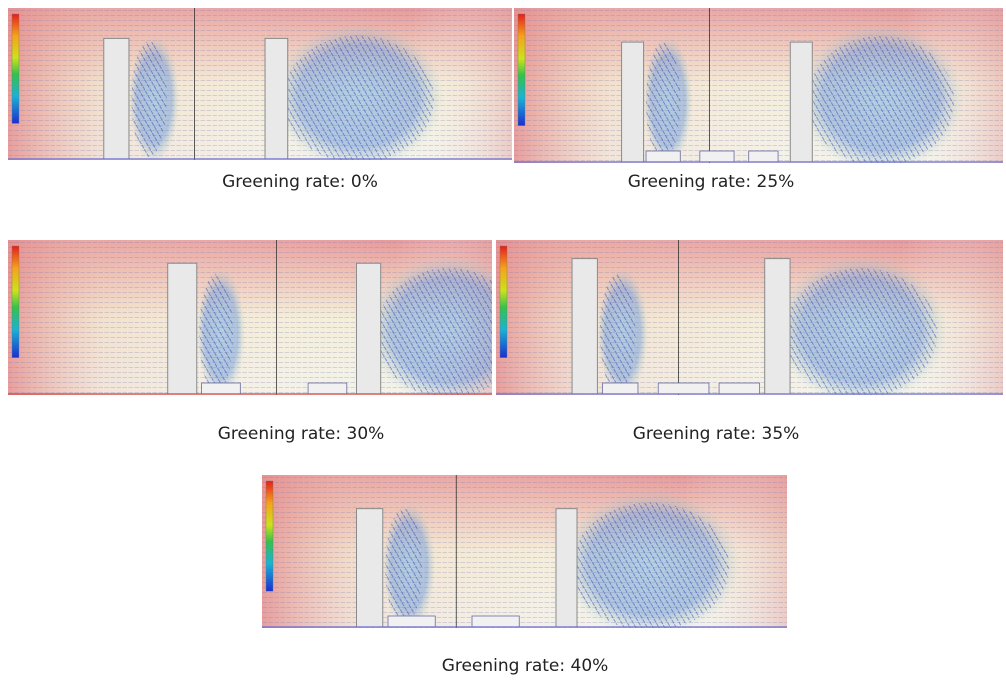  I want to click on caption: Greening rate: 40%, so click(525, 666).